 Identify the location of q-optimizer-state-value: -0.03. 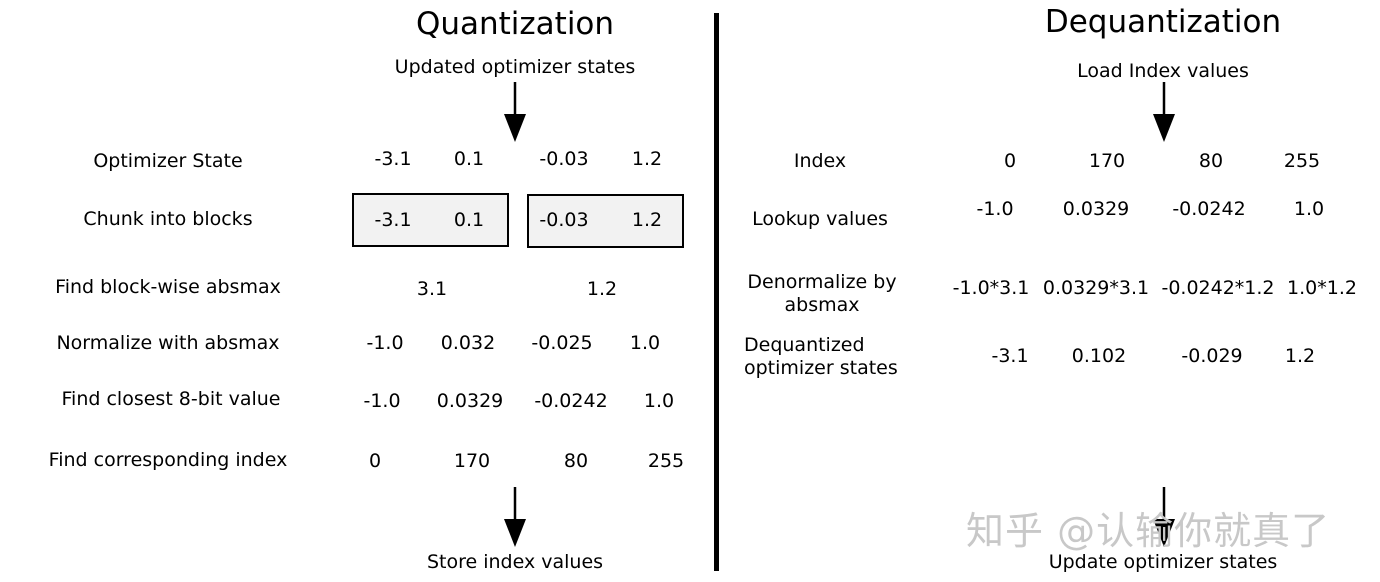
(564, 159).